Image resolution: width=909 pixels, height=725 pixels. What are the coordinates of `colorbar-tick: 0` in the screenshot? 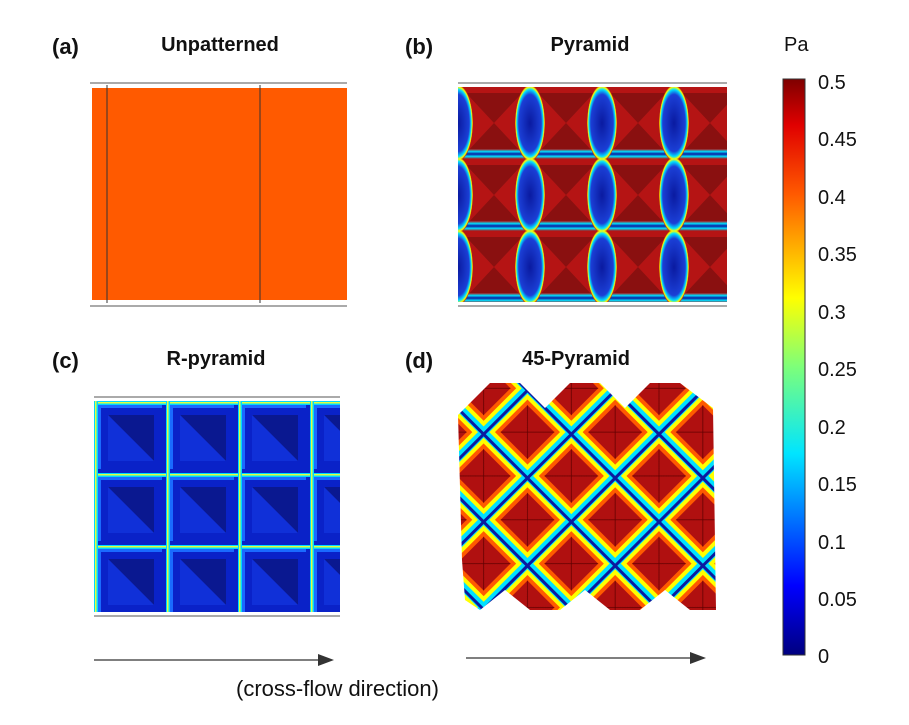 It's located at (824, 657).